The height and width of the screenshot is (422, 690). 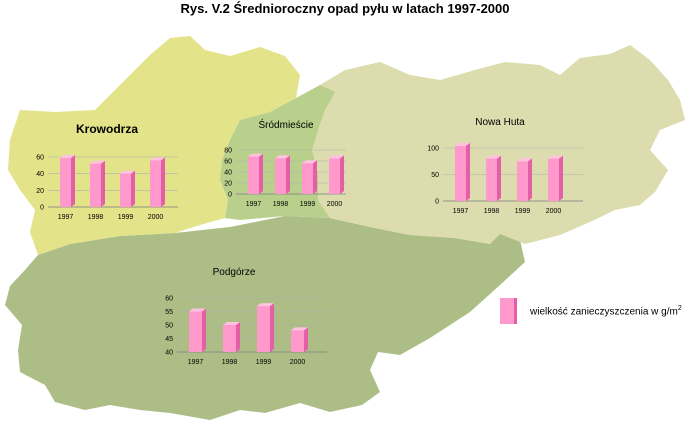 I want to click on chart-nowa-huta: 0 50 100 1997 1998 1999 2000, so click(x=505, y=178).